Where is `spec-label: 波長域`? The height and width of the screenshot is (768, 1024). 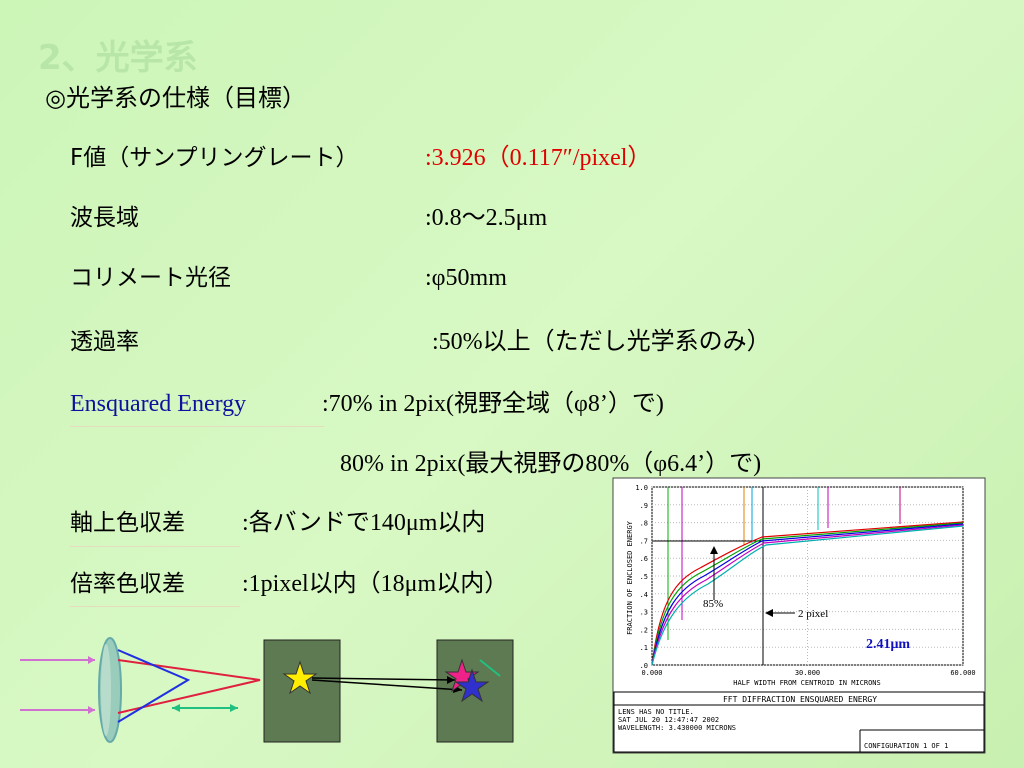 spec-label: 波長域 is located at coordinates (104, 218).